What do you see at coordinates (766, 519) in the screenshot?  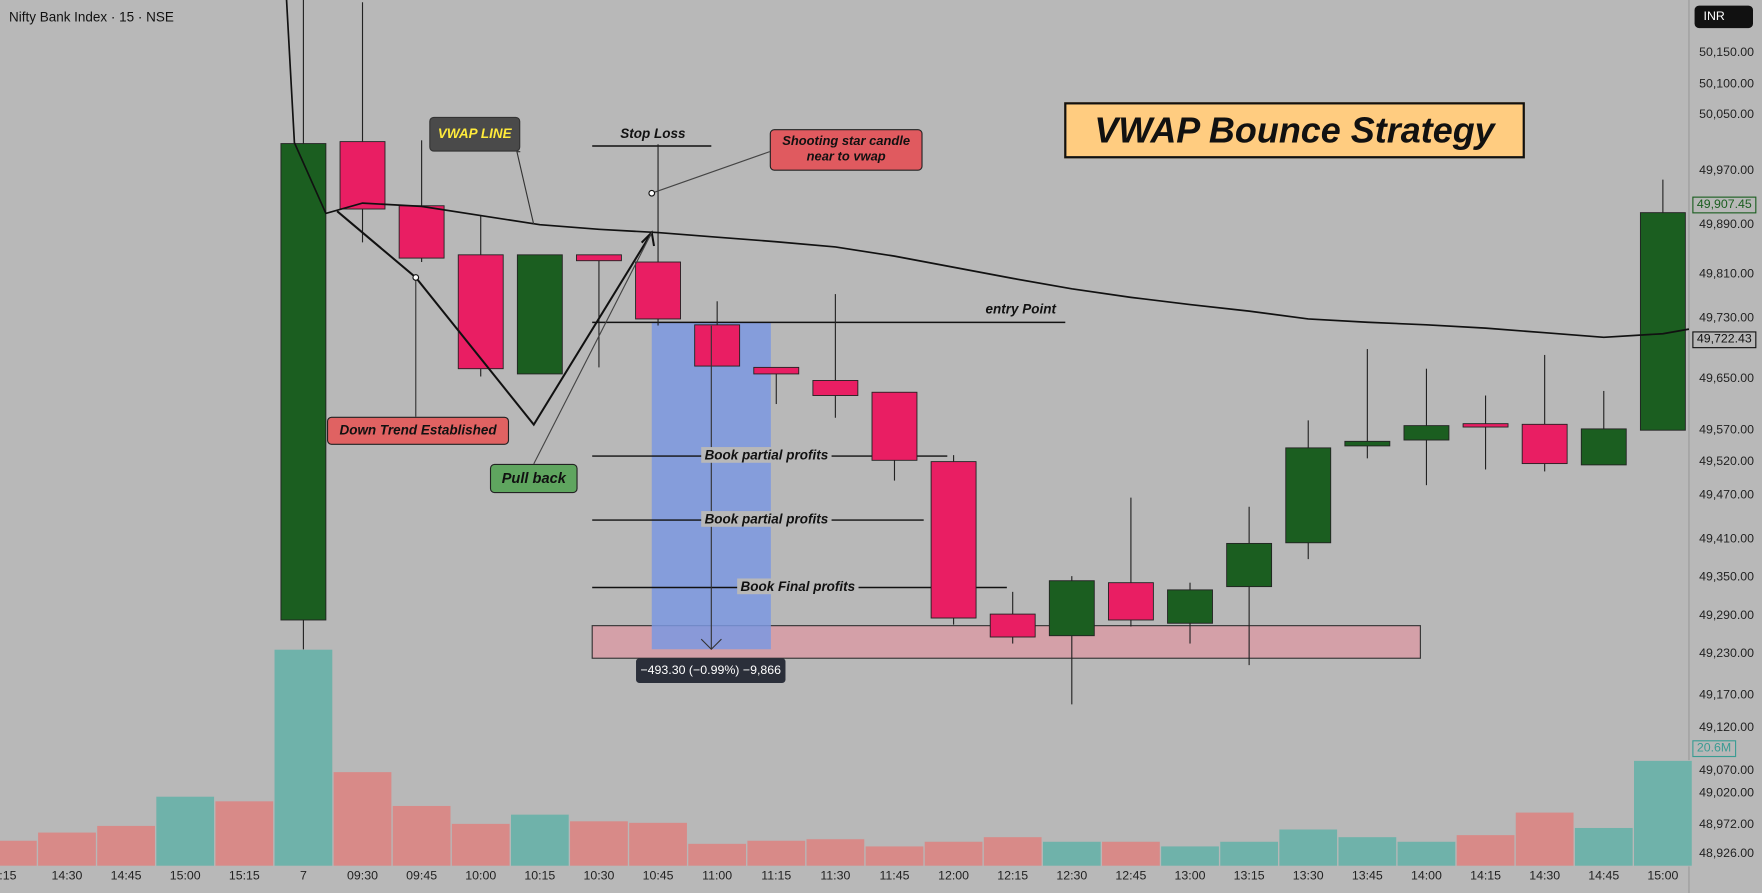 I see `partial-profit-label-2: Book partial profits` at bounding box center [766, 519].